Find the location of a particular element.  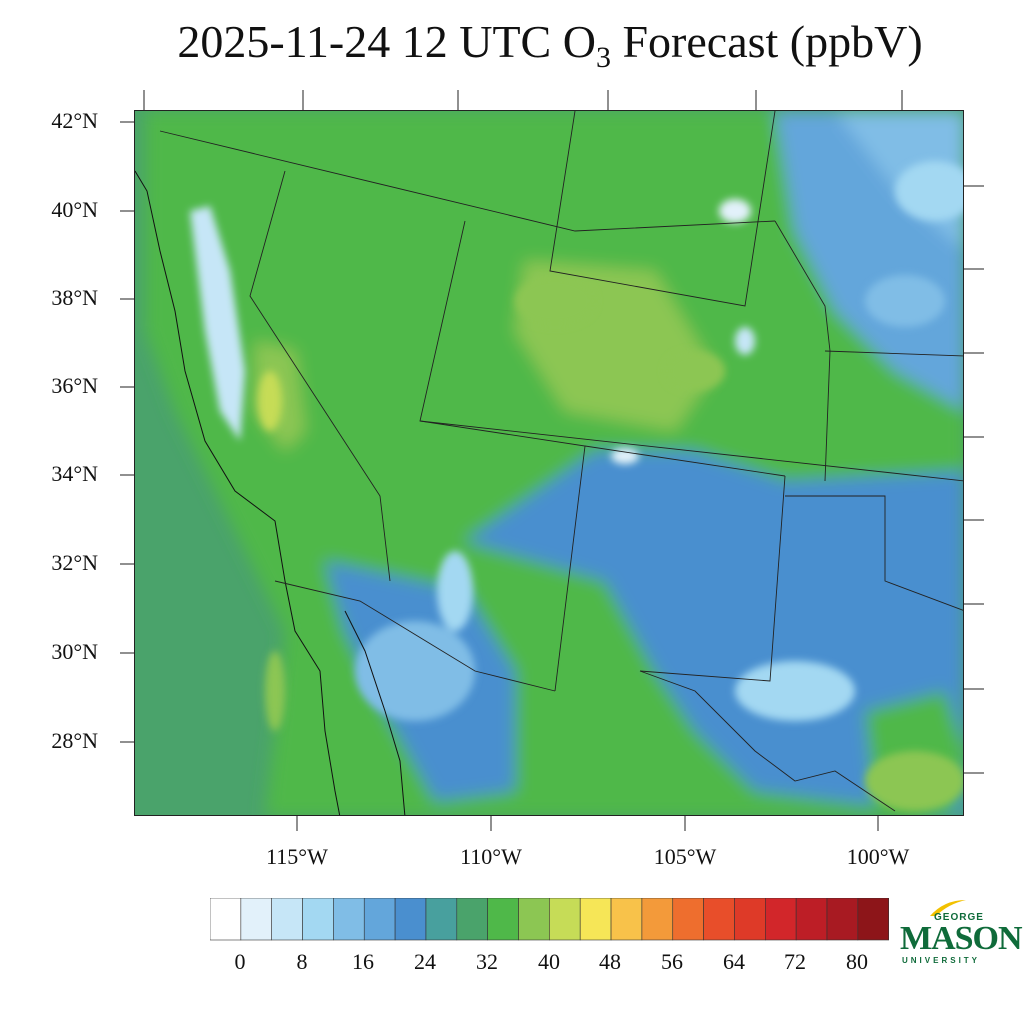

lon-label-105w: 105°W is located at coordinates (685, 856).